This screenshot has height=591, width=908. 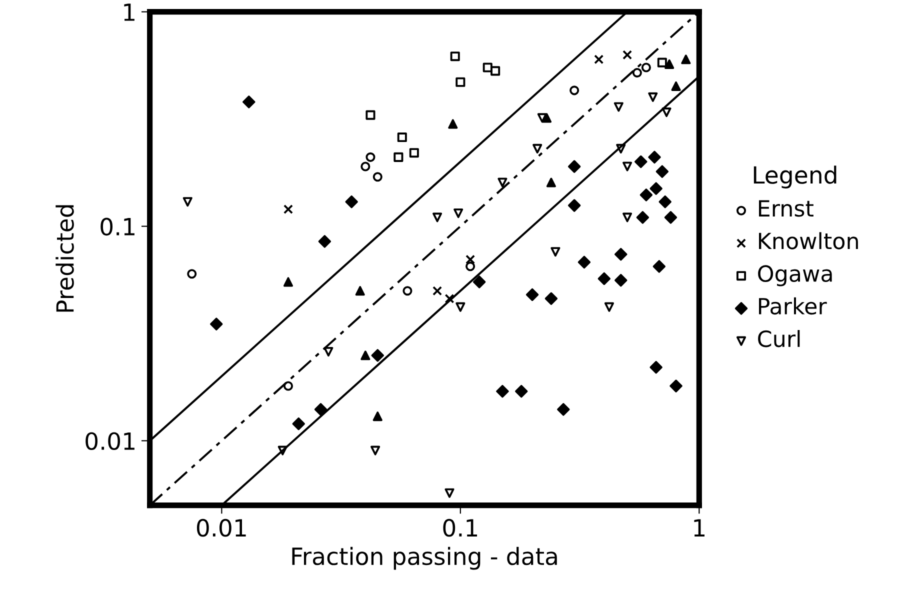 I want to click on y-tick-label: 0.1, so click(x=117, y=227).